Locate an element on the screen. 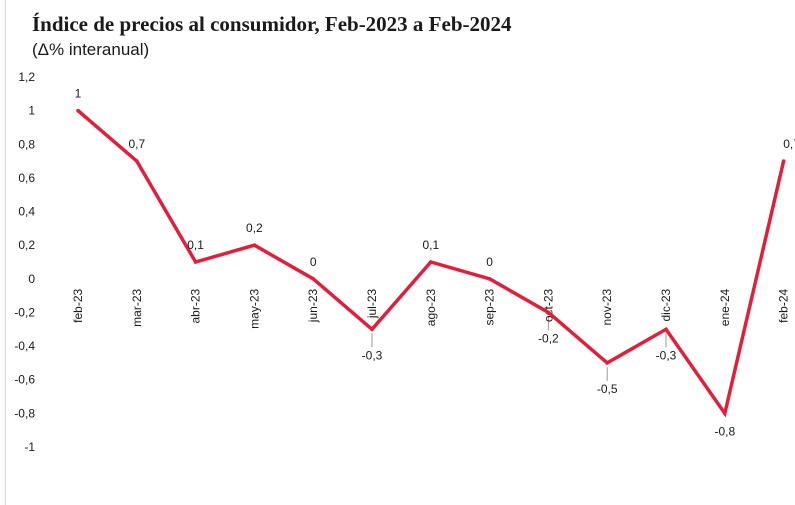 Image resolution: width=795 pixels, height=505 pixels. y-tick-label: -1 is located at coordinates (29, 447).